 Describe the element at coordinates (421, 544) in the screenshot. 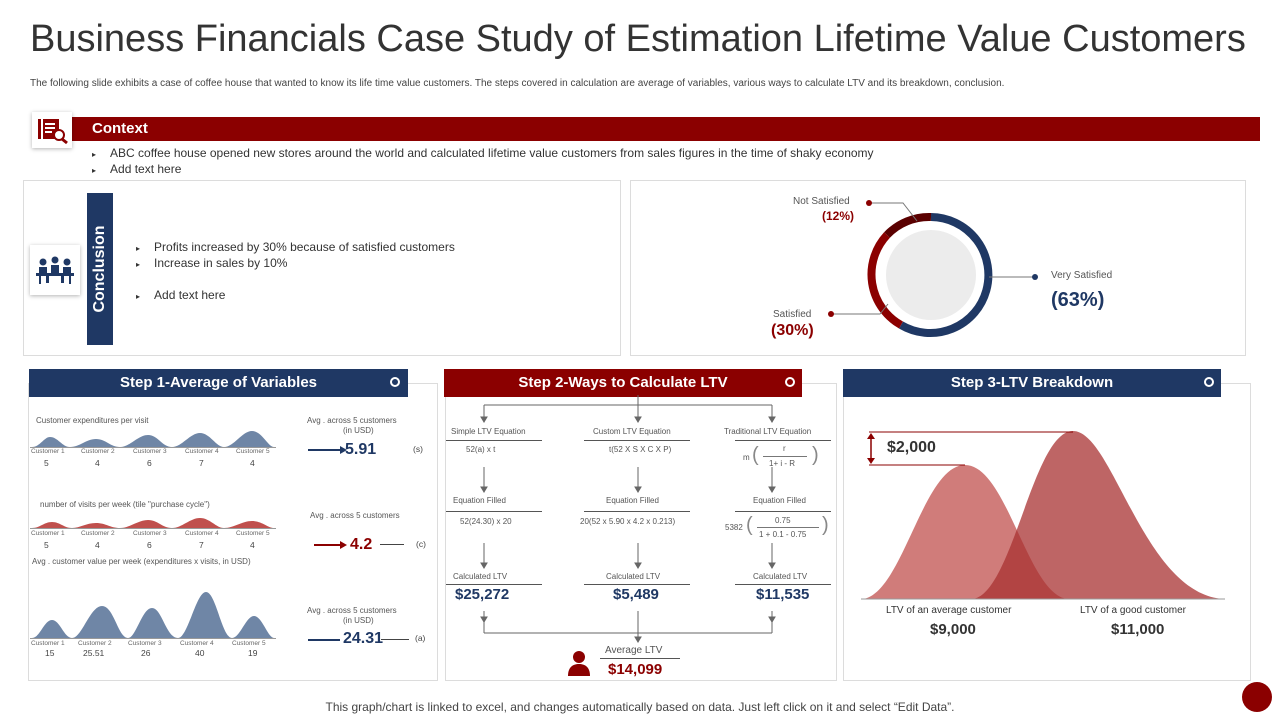

I see `avg-tag: (c)` at that location.